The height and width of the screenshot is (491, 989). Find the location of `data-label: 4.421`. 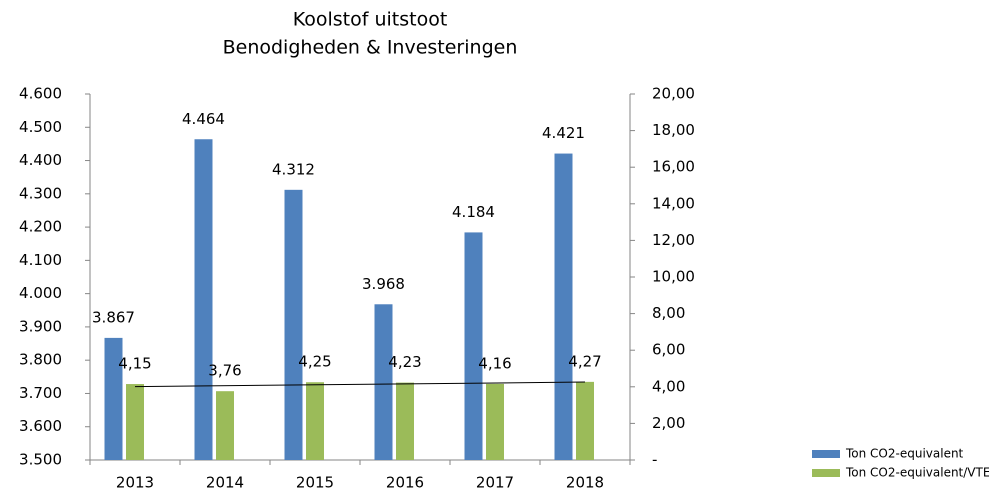

data-label: 4.421 is located at coordinates (563, 133).